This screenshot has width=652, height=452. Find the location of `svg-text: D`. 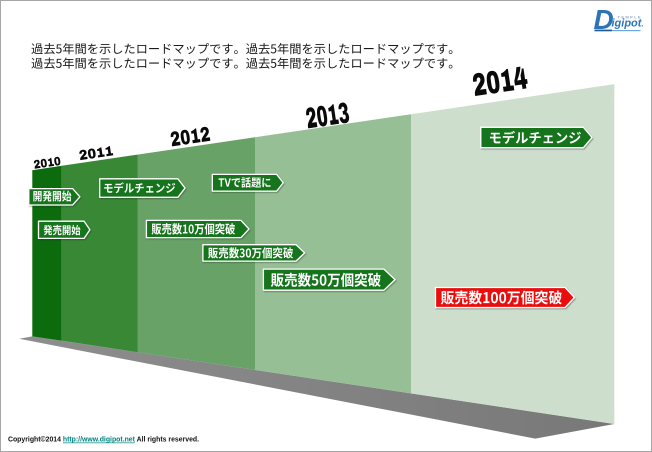

svg-text: D is located at coordinates (604, 19).